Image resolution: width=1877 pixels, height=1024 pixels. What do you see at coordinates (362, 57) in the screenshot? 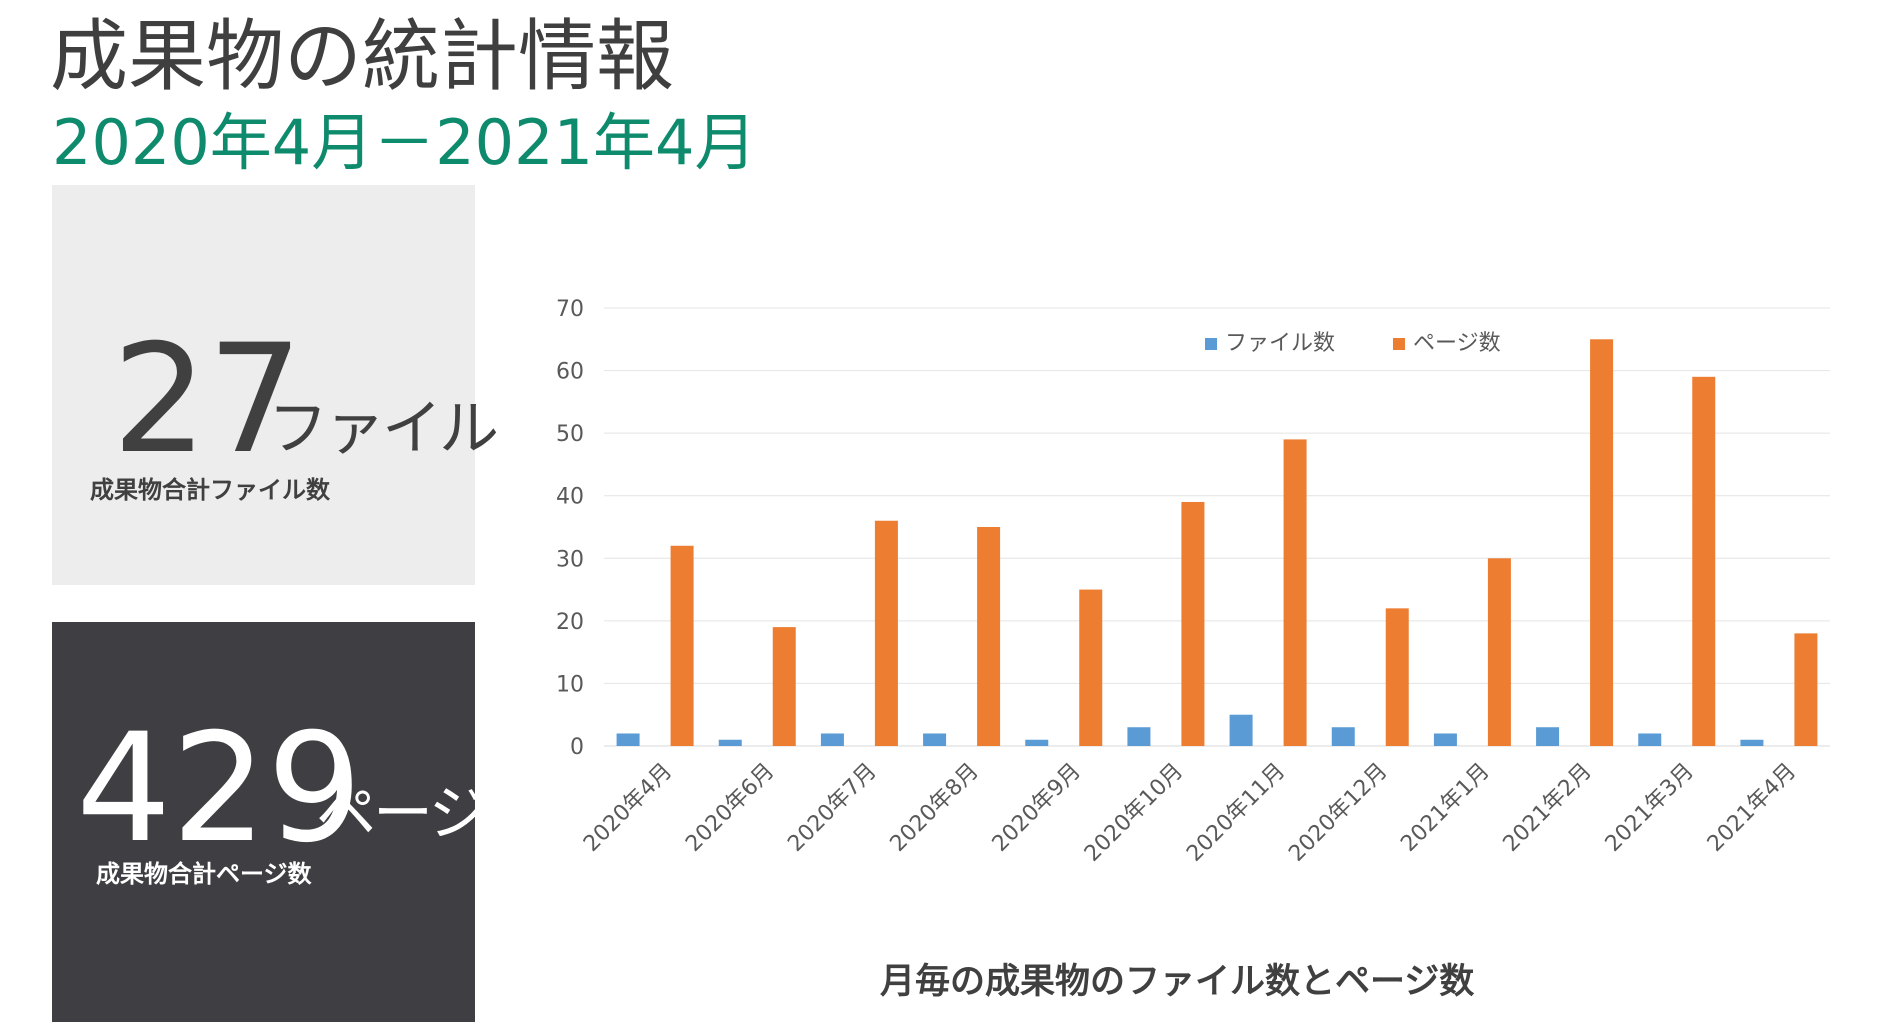
I see `page-title: 成果物の統計情報` at bounding box center [362, 57].